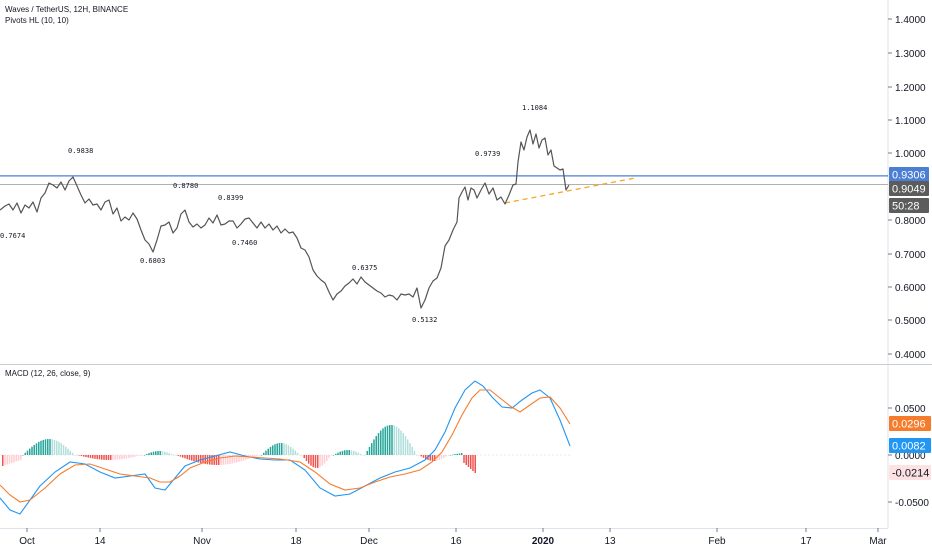  I want to click on signal-line, so click(285, 446).